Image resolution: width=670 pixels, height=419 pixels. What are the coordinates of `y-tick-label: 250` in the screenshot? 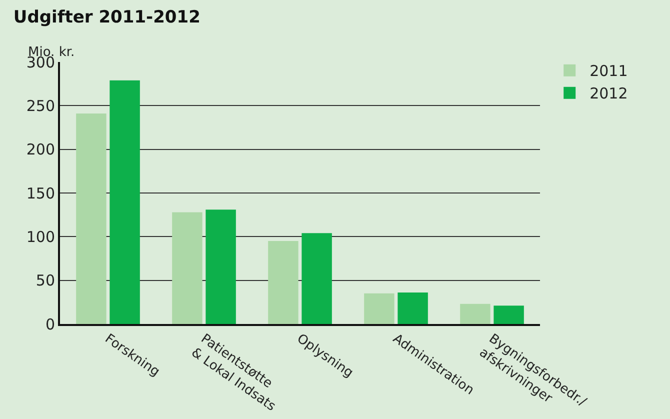 It's located at (40, 105).